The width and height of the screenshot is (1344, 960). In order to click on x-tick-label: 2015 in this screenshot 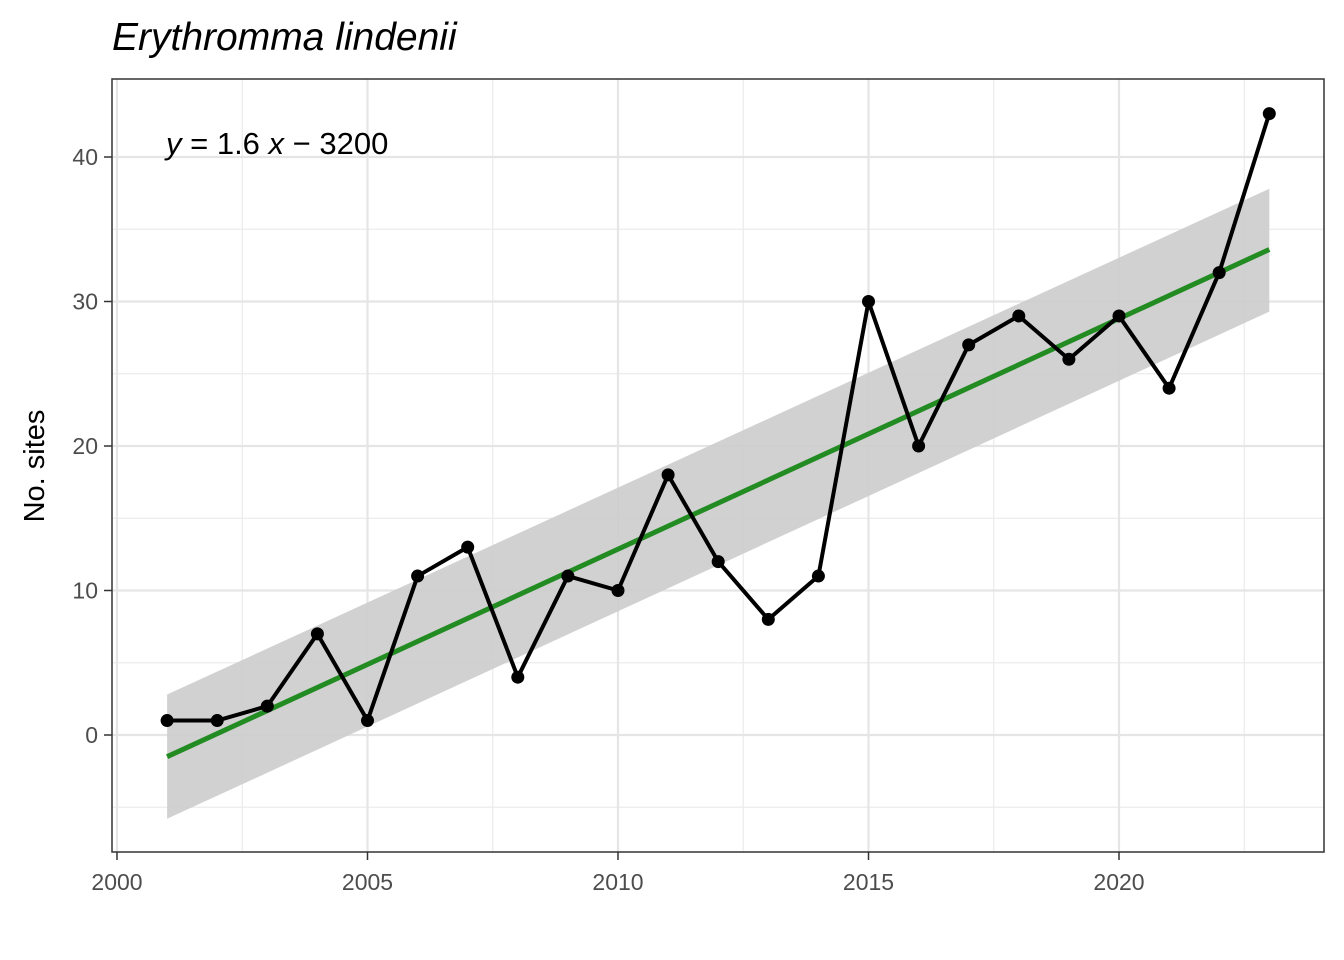, I will do `click(868, 882)`.